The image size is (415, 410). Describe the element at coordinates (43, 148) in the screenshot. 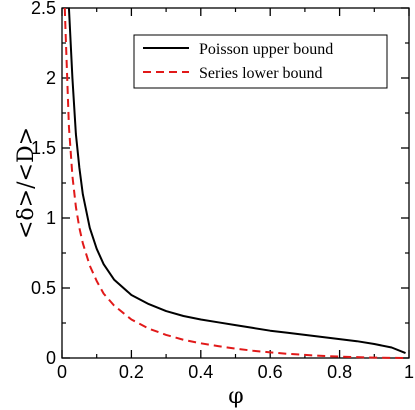

I see `y-tick-label: 1.5` at that location.